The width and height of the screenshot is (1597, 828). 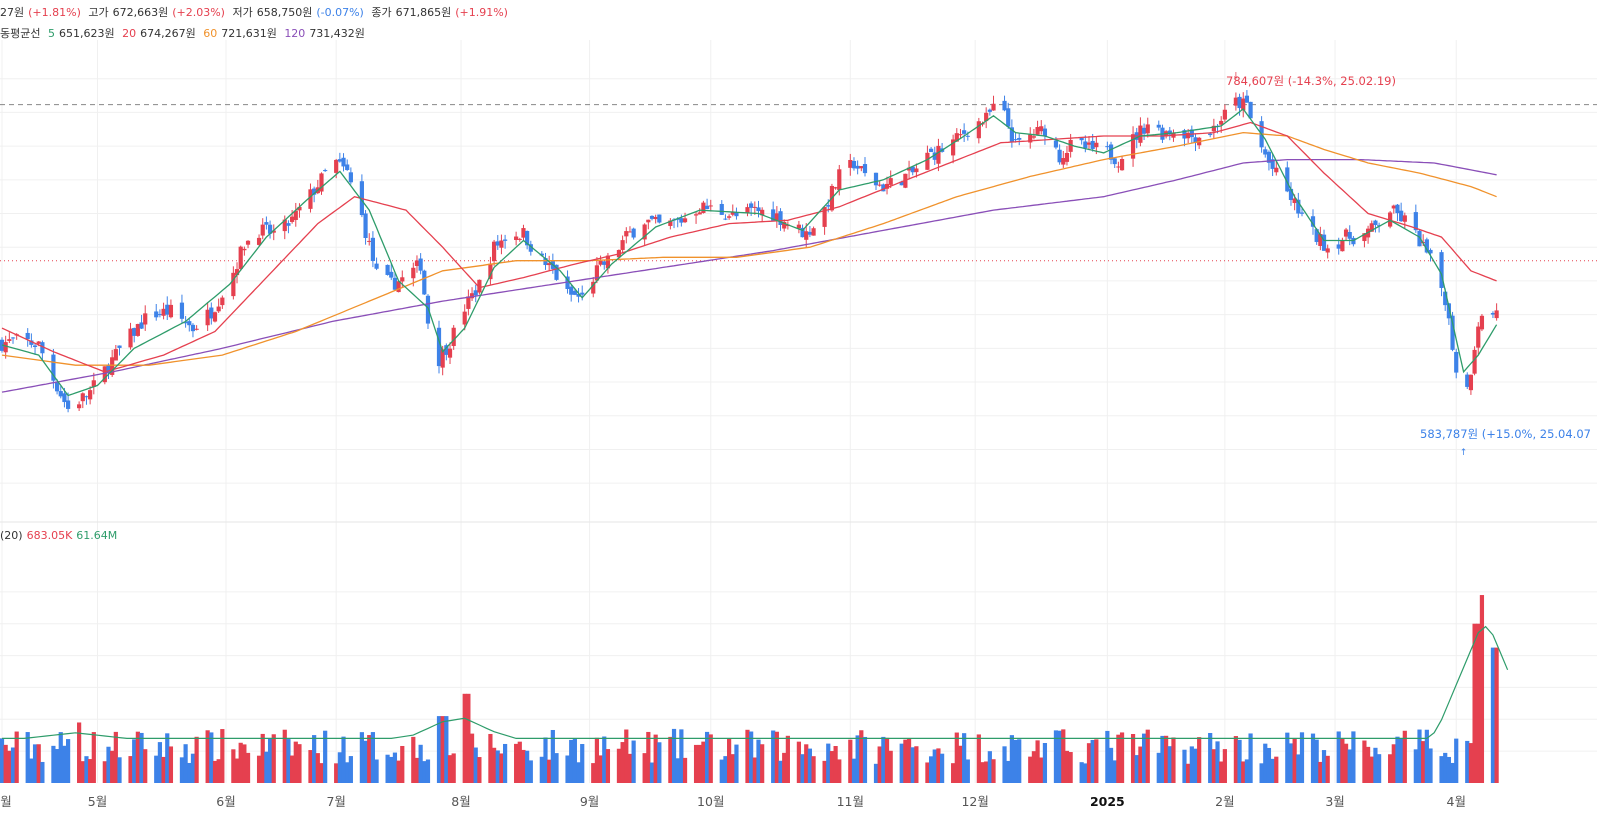 What do you see at coordinates (60, 535) in the screenshot?
I see `volume-legend: (20) 683.05K 61.64M` at bounding box center [60, 535].